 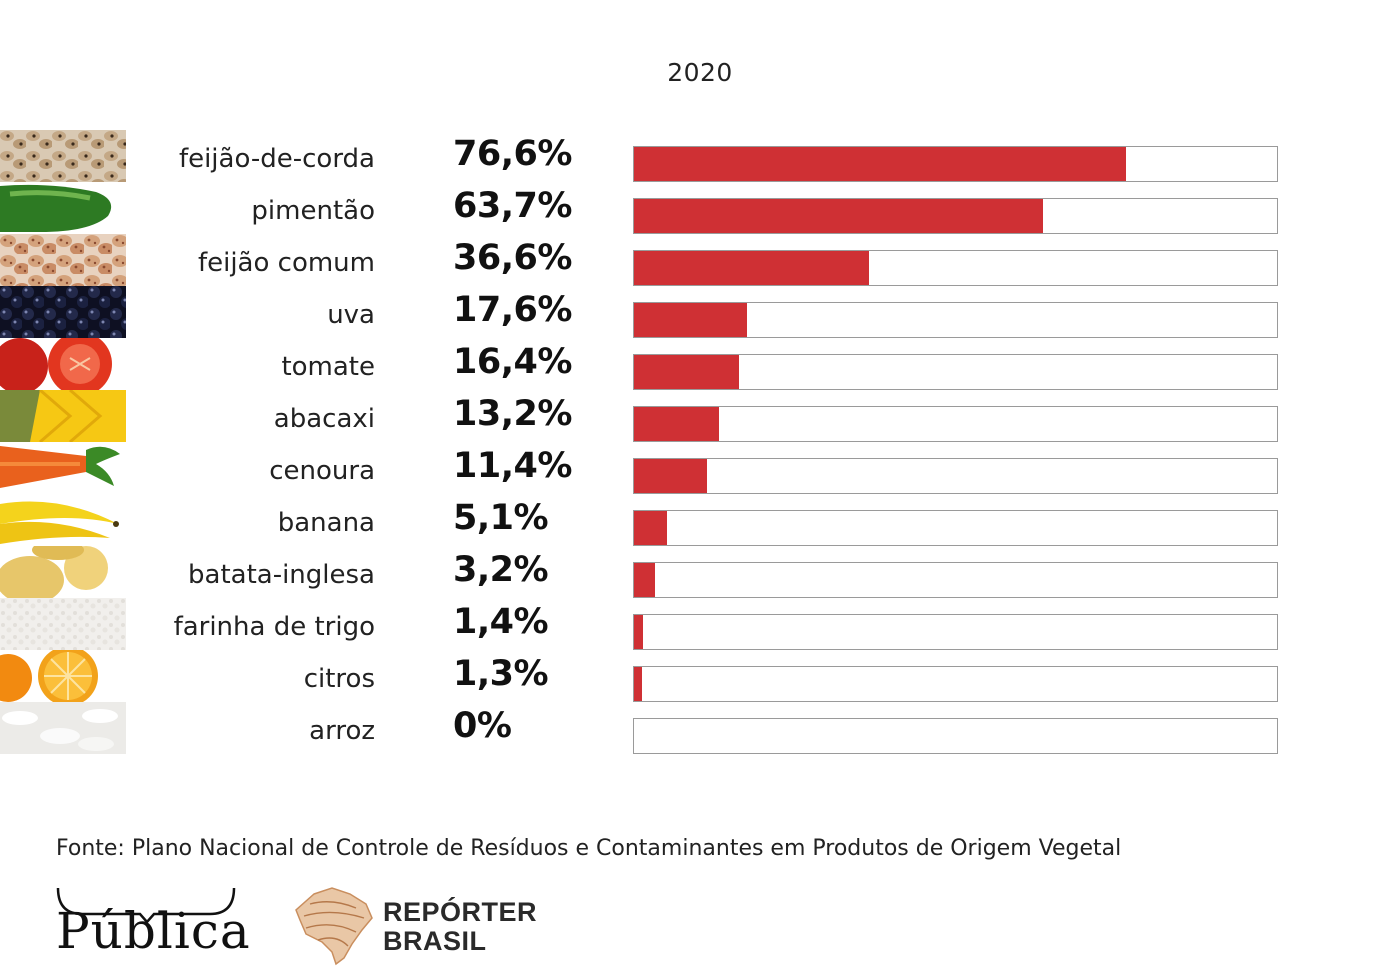 I want to click on chart-title: 2020, so click(x=700, y=72).